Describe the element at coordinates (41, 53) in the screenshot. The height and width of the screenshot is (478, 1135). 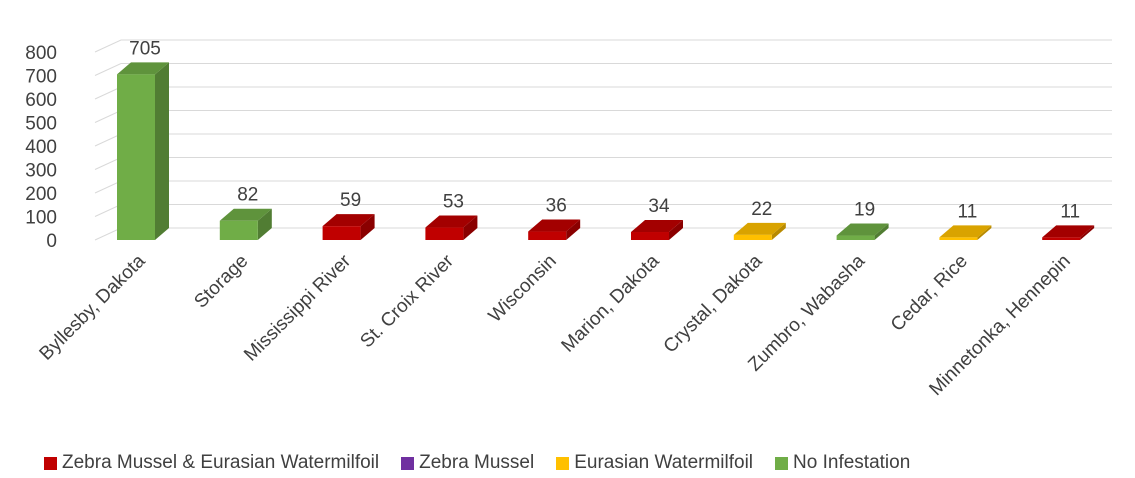
I see `y-tick-label: 800` at that location.